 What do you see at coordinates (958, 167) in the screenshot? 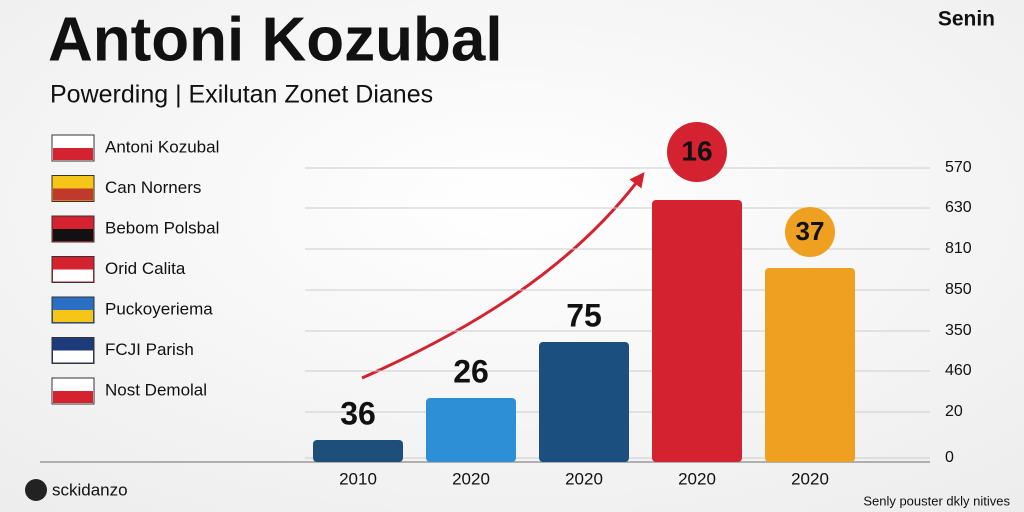
I see `tick-label: 570` at bounding box center [958, 167].